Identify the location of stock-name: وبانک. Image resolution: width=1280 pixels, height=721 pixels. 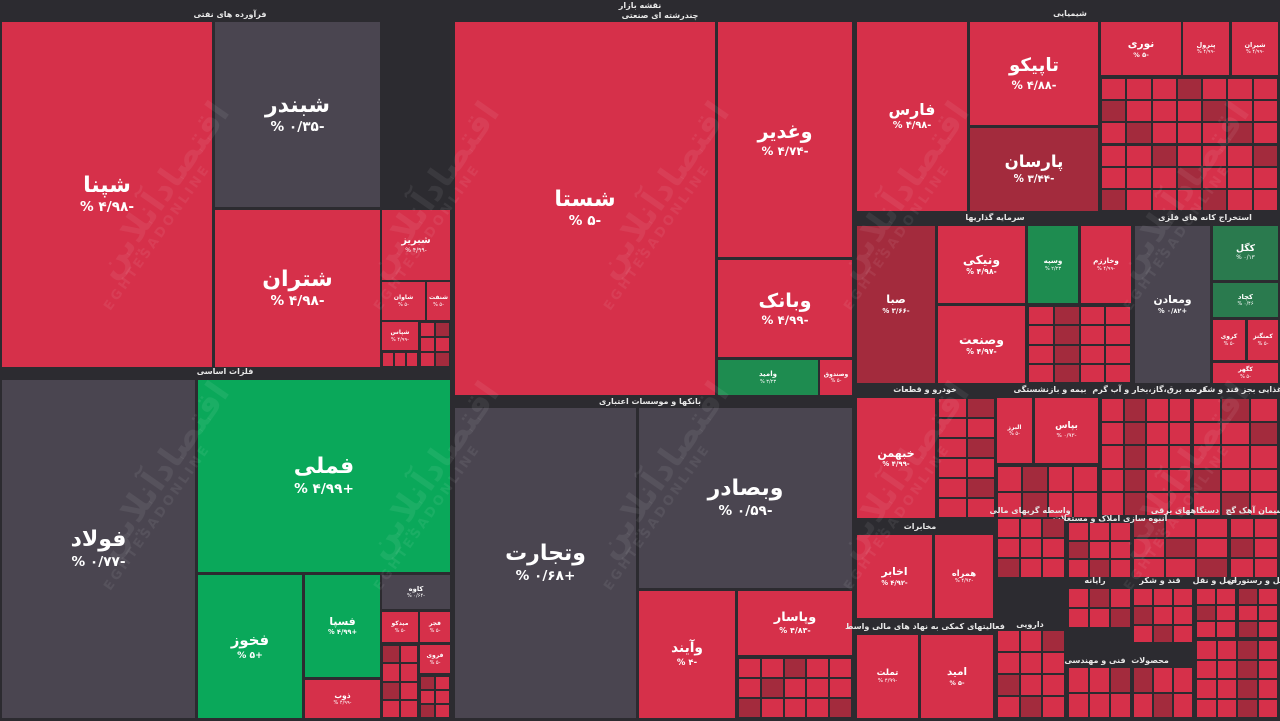
(785, 300).